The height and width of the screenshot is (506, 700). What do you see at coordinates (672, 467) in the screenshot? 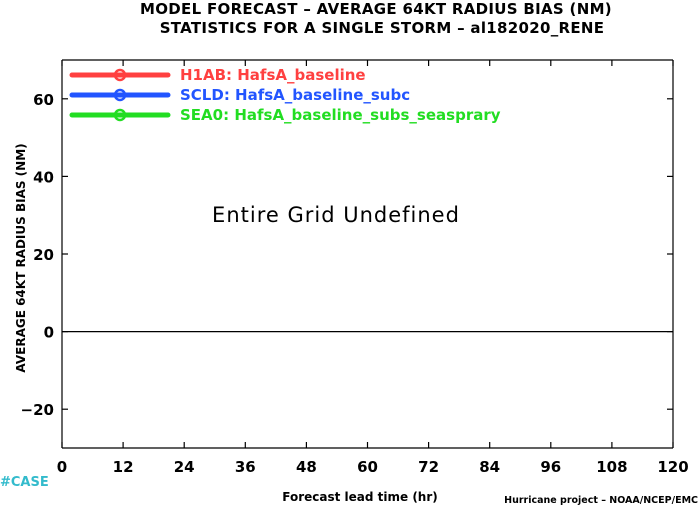
I see `x-tick-label: 120` at bounding box center [672, 467].